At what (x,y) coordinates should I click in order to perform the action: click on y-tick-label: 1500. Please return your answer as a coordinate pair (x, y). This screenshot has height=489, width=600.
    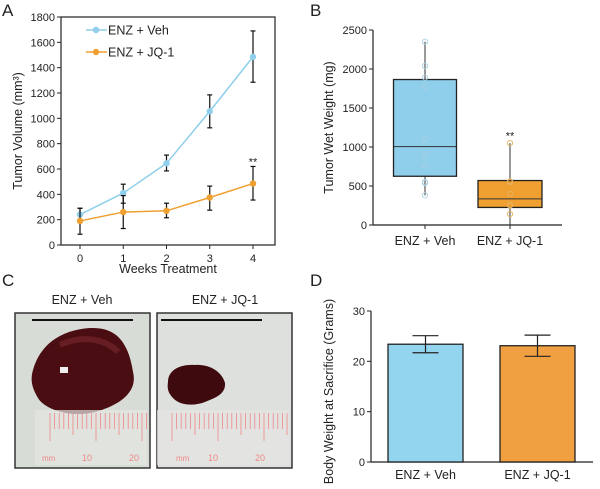
    Looking at the image, I should click on (355, 109).